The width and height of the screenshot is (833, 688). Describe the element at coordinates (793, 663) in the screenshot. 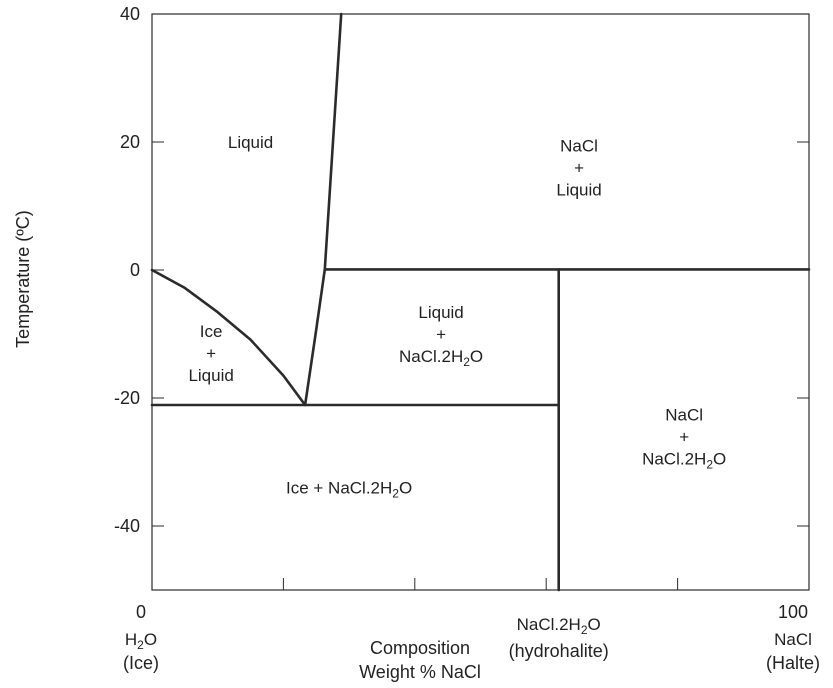

I see `x-annotation-line2: (Halte)` at that location.